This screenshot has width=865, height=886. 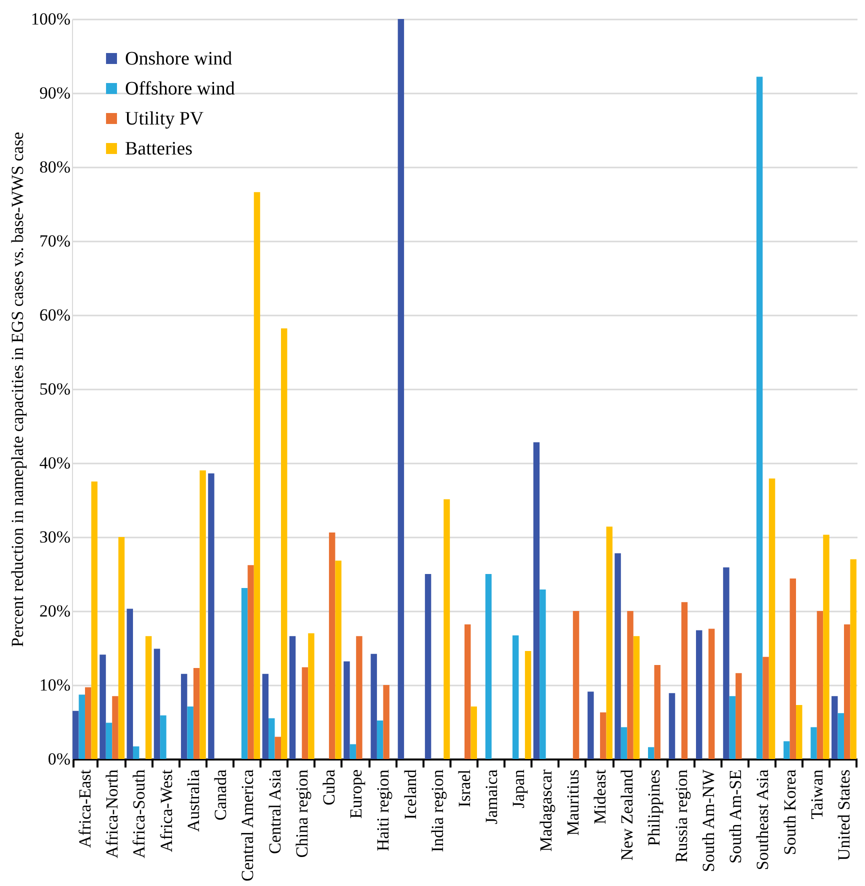 What do you see at coordinates (627, 815) in the screenshot?
I see `x-tick-label: New Zealand` at bounding box center [627, 815].